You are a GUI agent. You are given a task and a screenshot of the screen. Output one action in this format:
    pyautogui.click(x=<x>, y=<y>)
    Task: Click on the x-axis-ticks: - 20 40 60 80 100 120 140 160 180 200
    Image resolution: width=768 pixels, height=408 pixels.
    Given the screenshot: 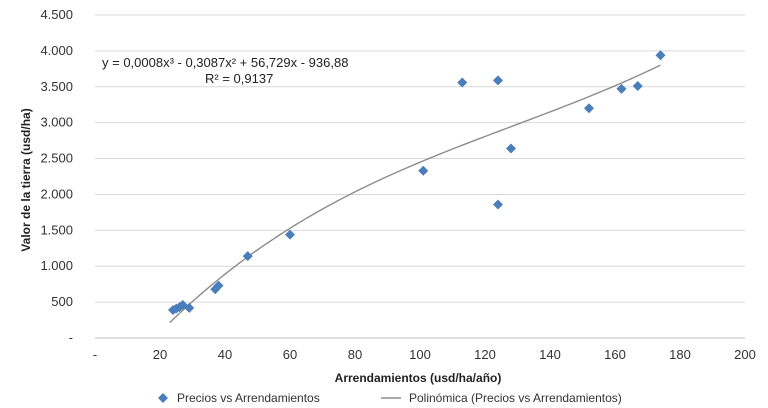 What is the action you would take?
    pyautogui.click(x=424, y=354)
    